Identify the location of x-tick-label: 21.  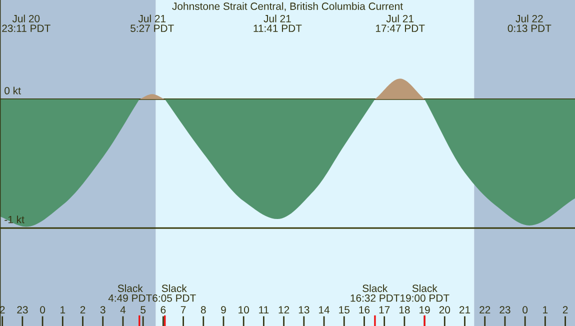
(464, 310).